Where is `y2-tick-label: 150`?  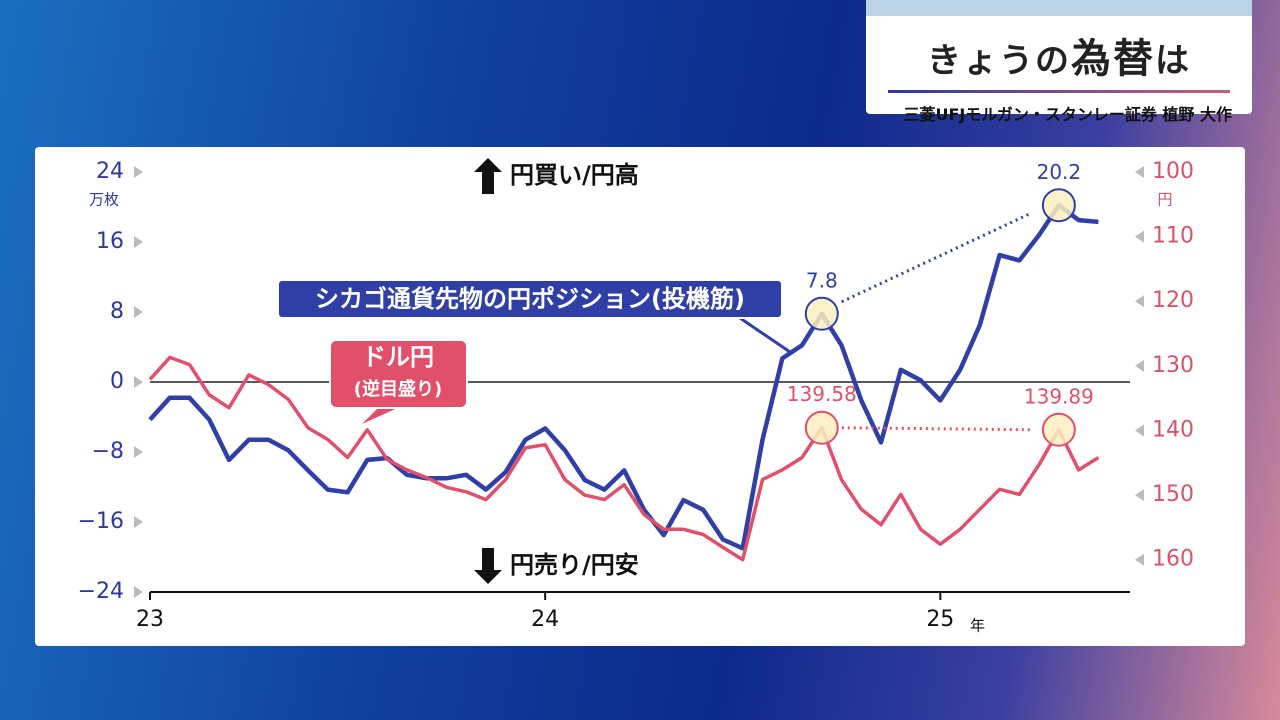
y2-tick-label: 150 is located at coordinates (1173, 494).